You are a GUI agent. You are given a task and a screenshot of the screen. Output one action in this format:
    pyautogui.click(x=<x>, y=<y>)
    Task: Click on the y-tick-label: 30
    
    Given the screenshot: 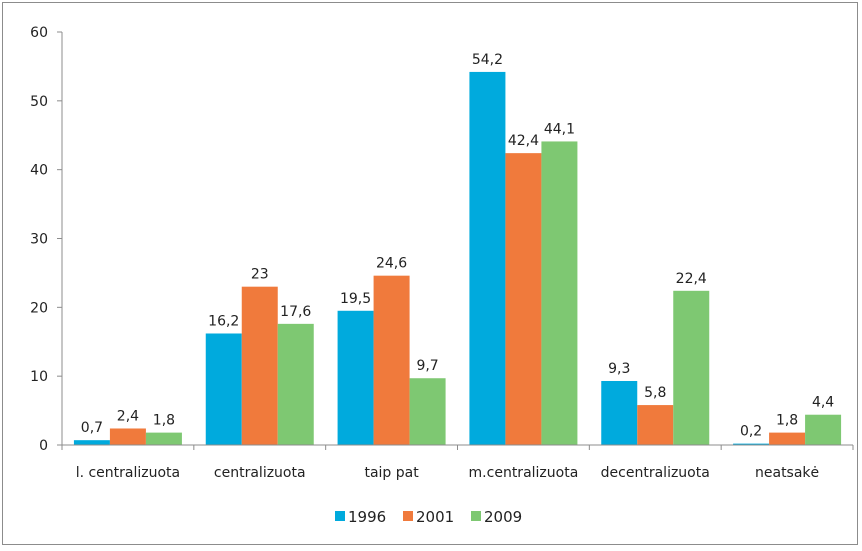 What is the action you would take?
    pyautogui.click(x=39, y=240)
    